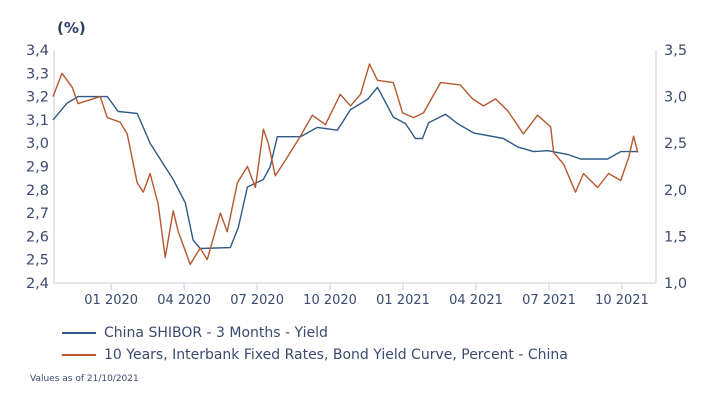 Image resolution: width=710 pixels, height=403 pixels. I want to click on x-tick-label: 07 2020, so click(257, 300).